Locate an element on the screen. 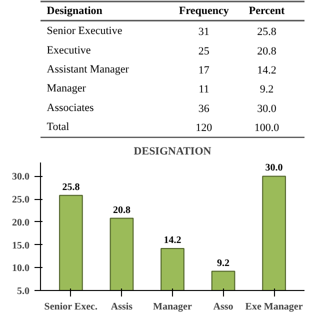 This screenshot has width=312, height=315. x-tick-label: Percent is located at coordinates (267, 11).